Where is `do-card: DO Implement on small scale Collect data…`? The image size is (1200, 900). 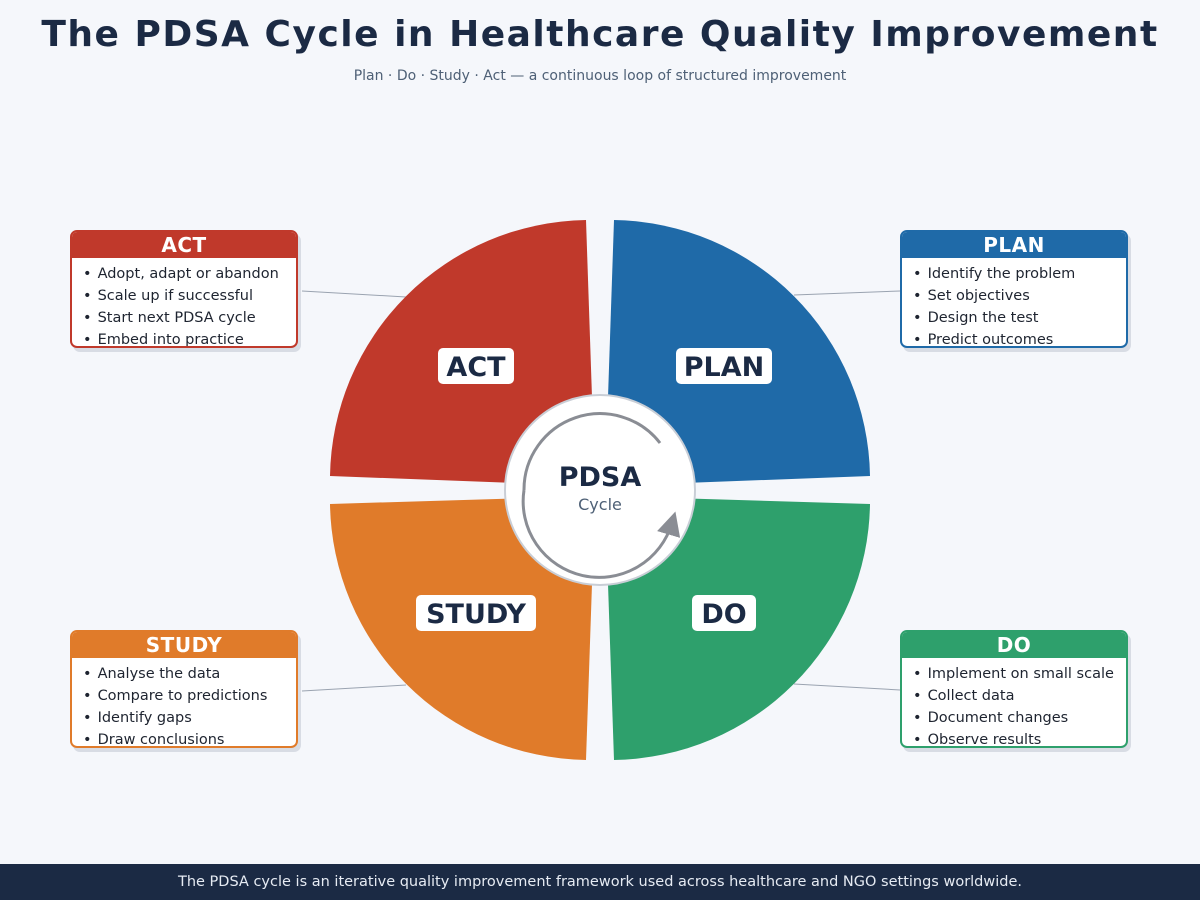 do-card: DO Implement on small scale Collect data… is located at coordinates (1014, 689).